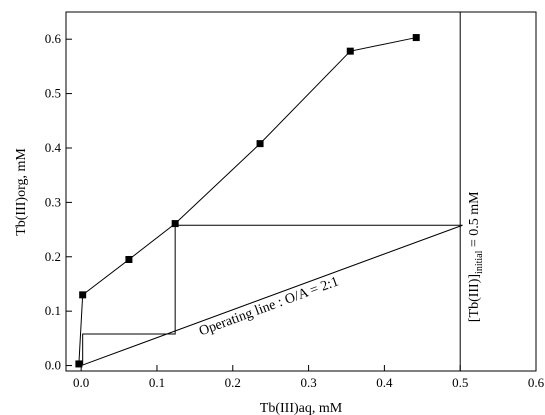  What do you see at coordinates (384, 382) in the screenshot?
I see `x-tick-label: 0.4` at bounding box center [384, 382].